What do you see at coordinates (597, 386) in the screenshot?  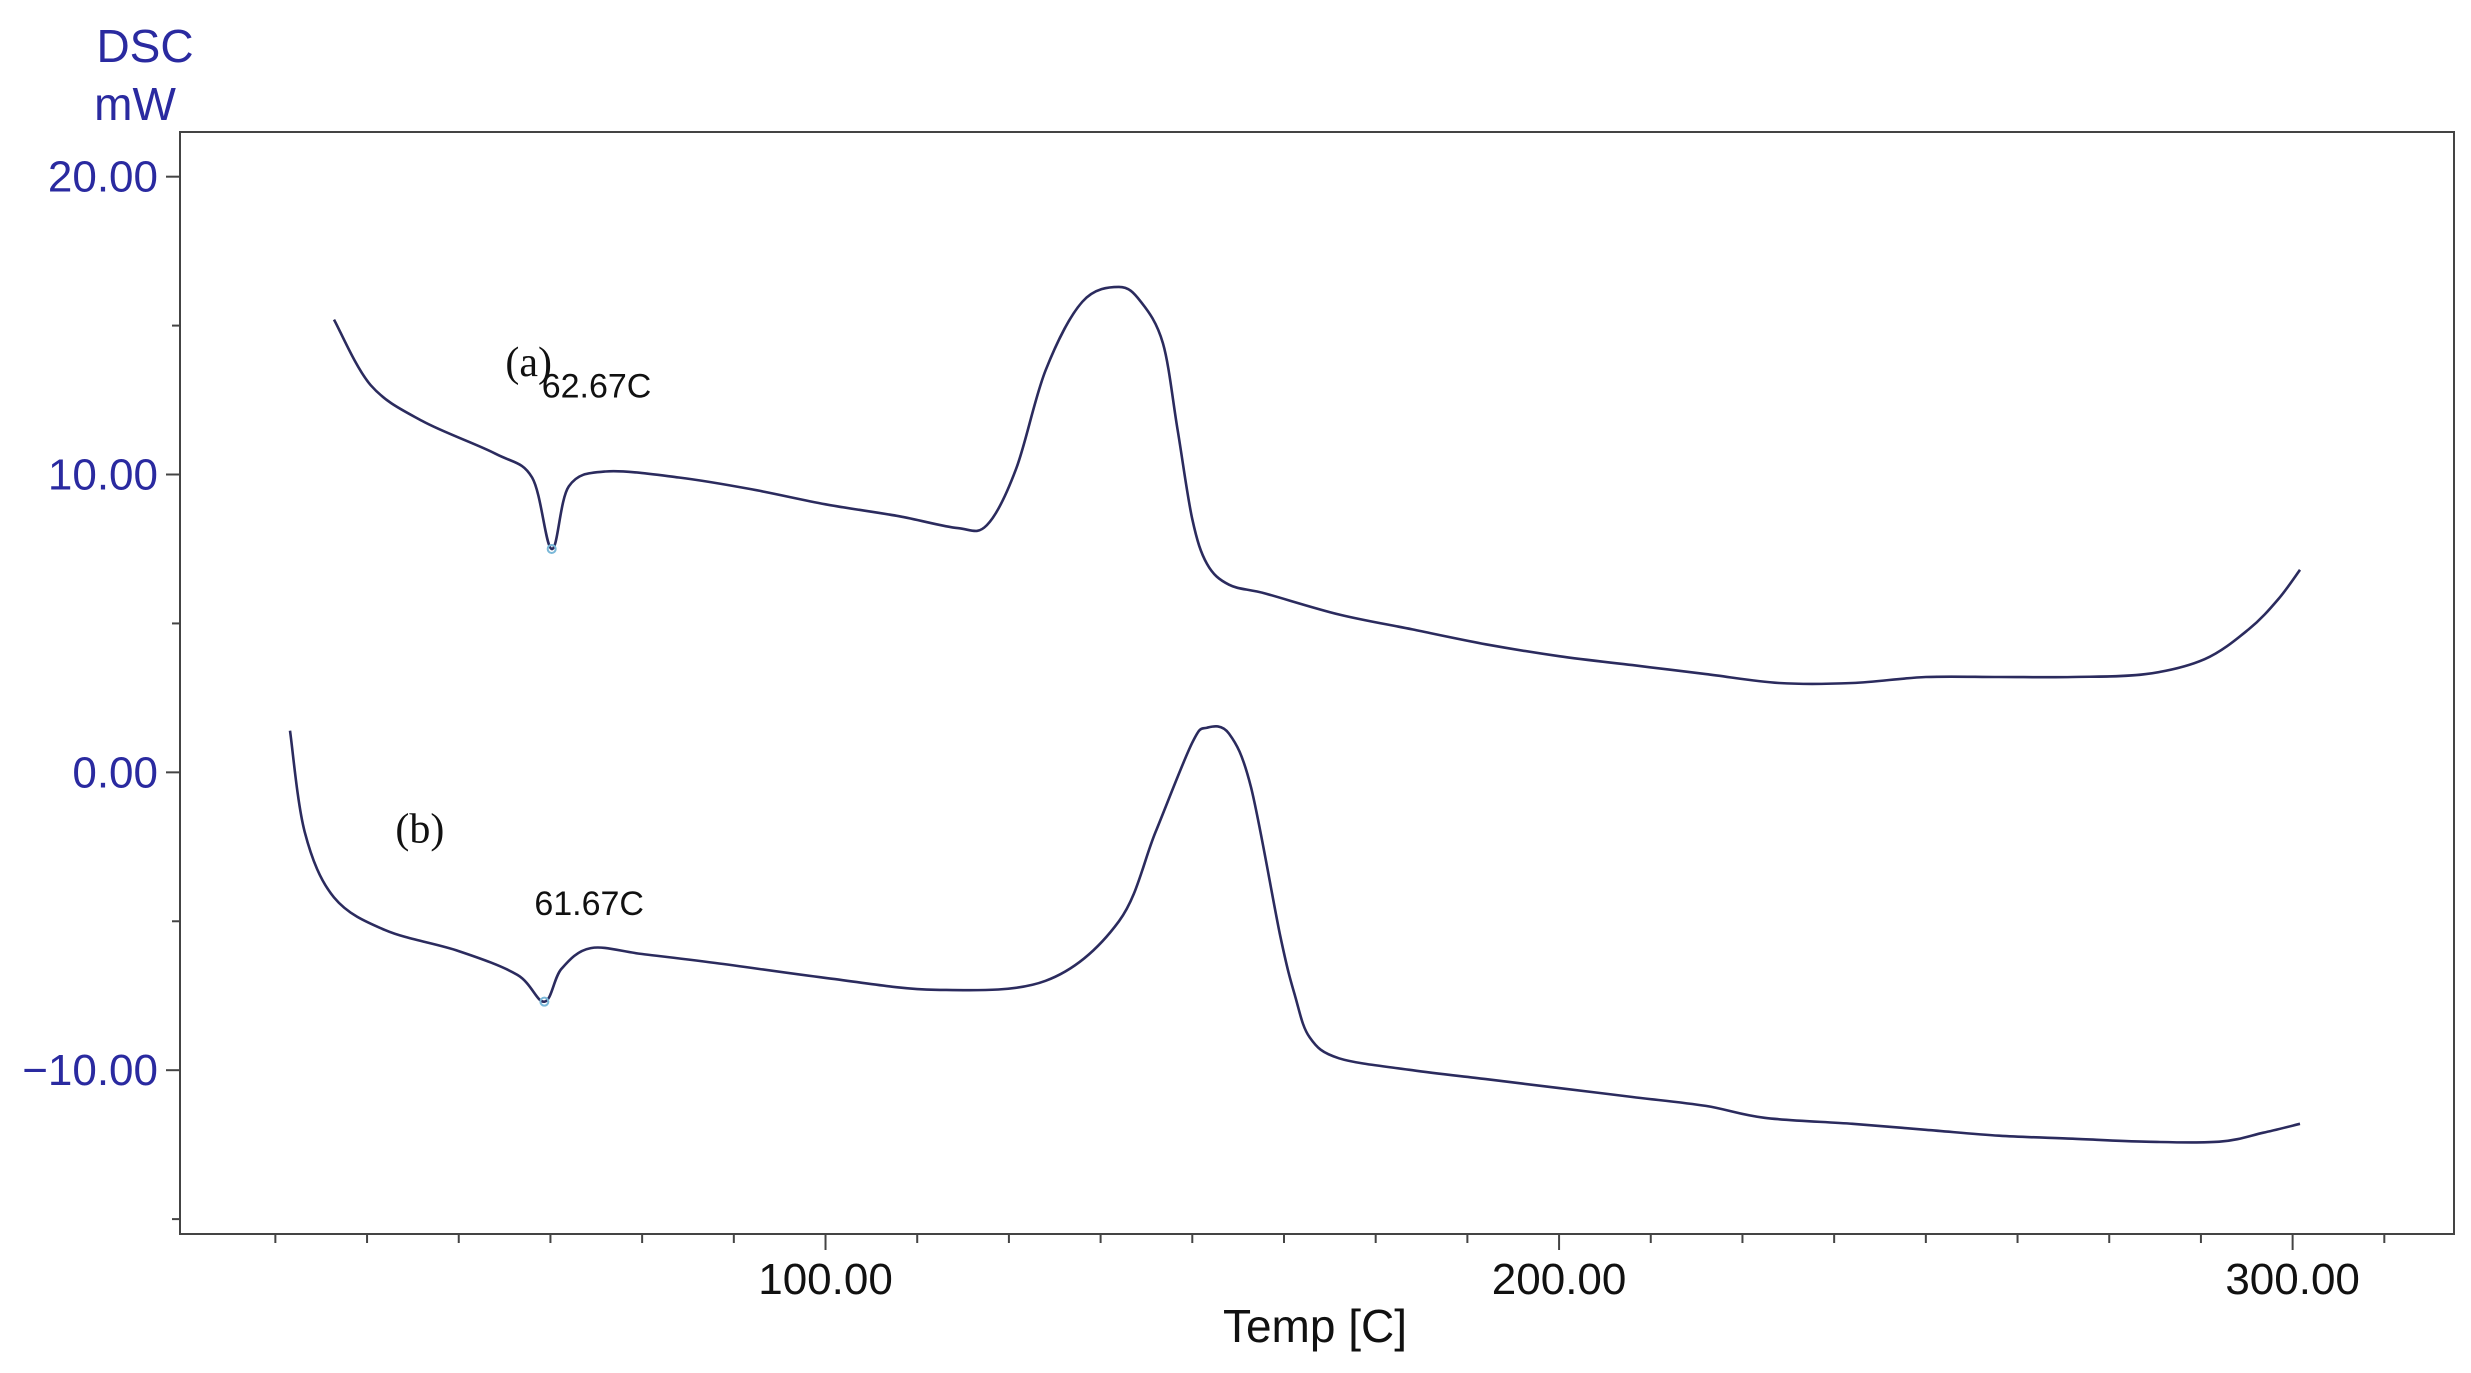 I see `peak-temperature-label: 62.67C` at bounding box center [597, 386].